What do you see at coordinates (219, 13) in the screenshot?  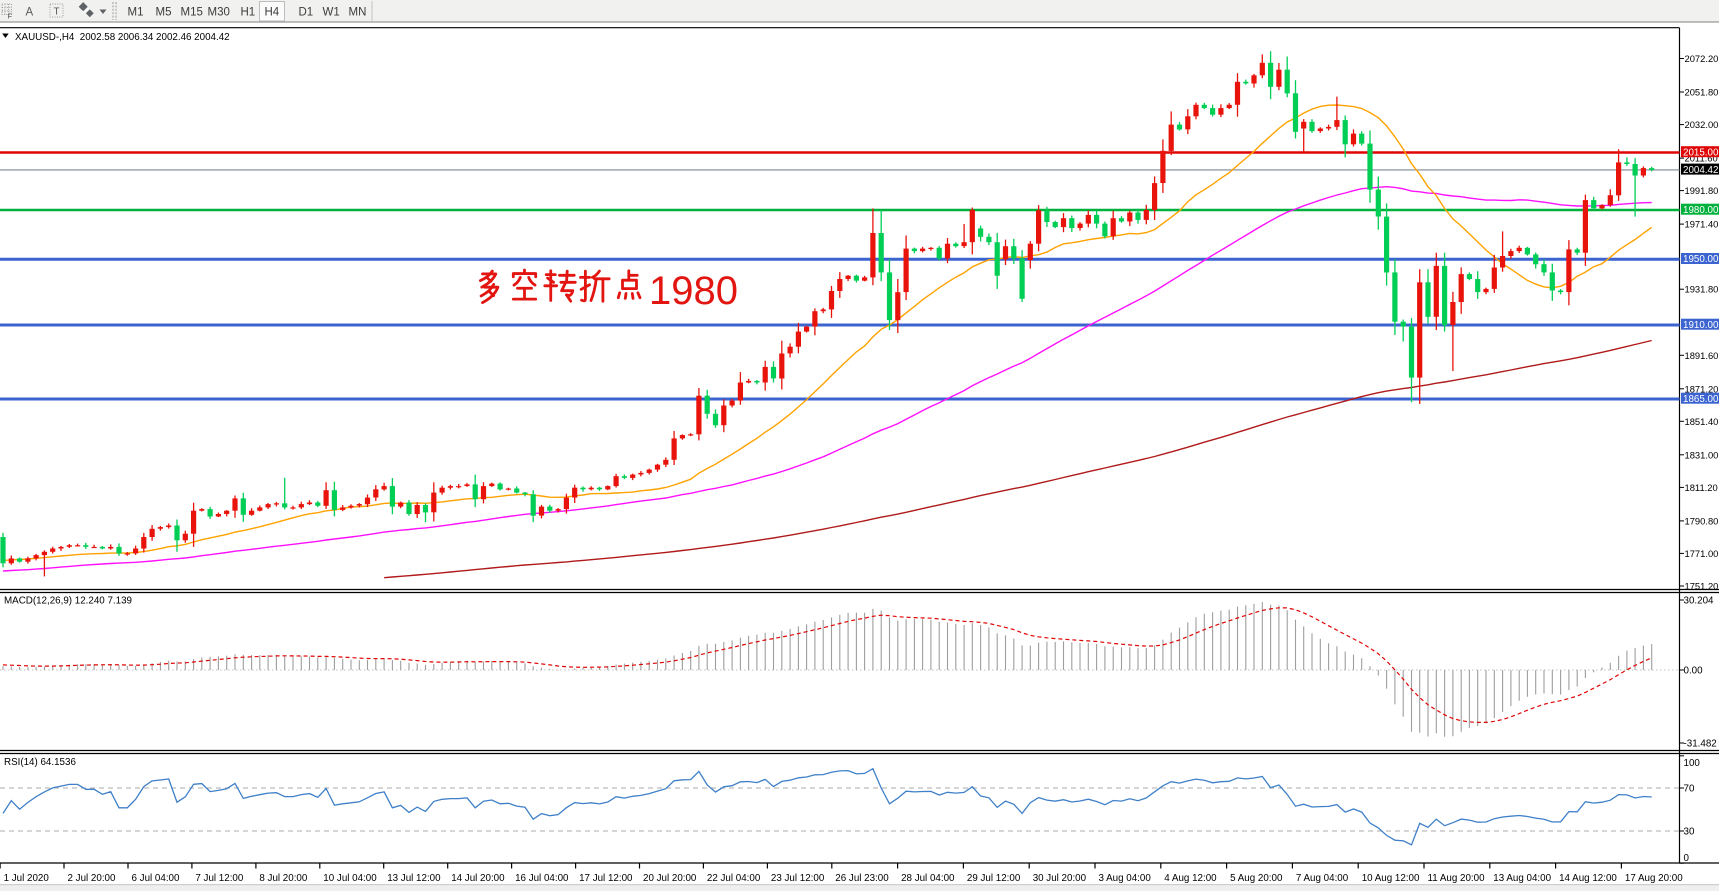 I see `svg-text: M30` at bounding box center [219, 13].